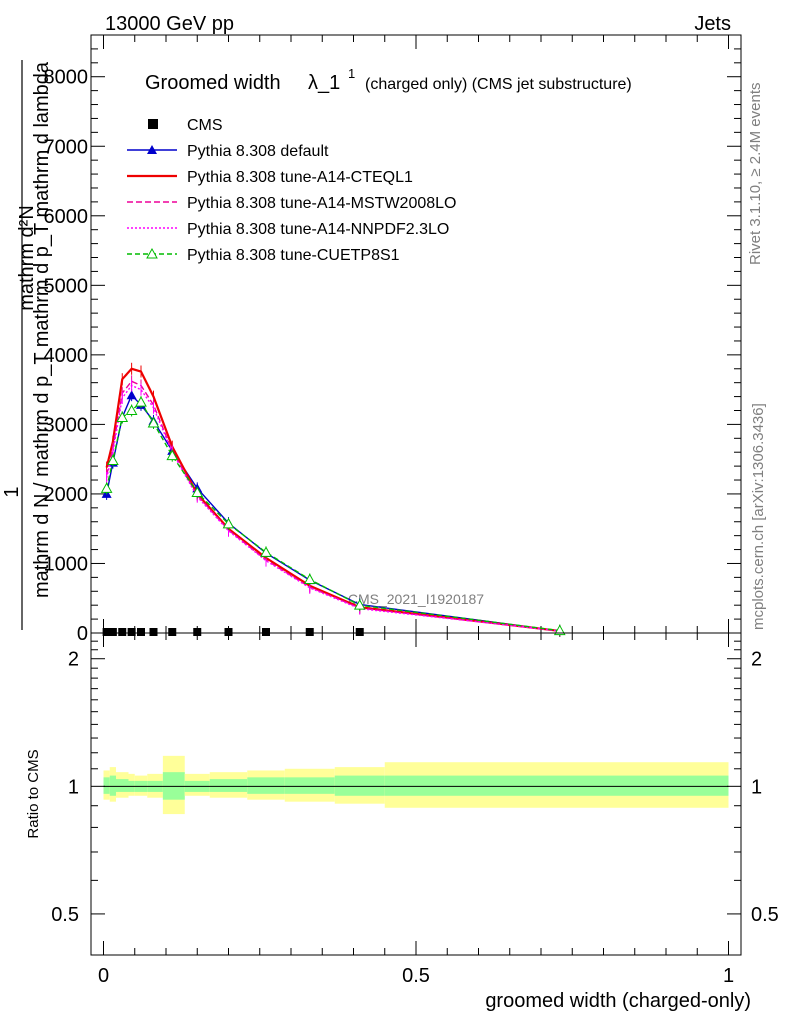 Image resolution: width=786 pixels, height=1024 pixels. Describe the element at coordinates (712, 24) in the screenshot. I see `jets-label: Jets` at that location.